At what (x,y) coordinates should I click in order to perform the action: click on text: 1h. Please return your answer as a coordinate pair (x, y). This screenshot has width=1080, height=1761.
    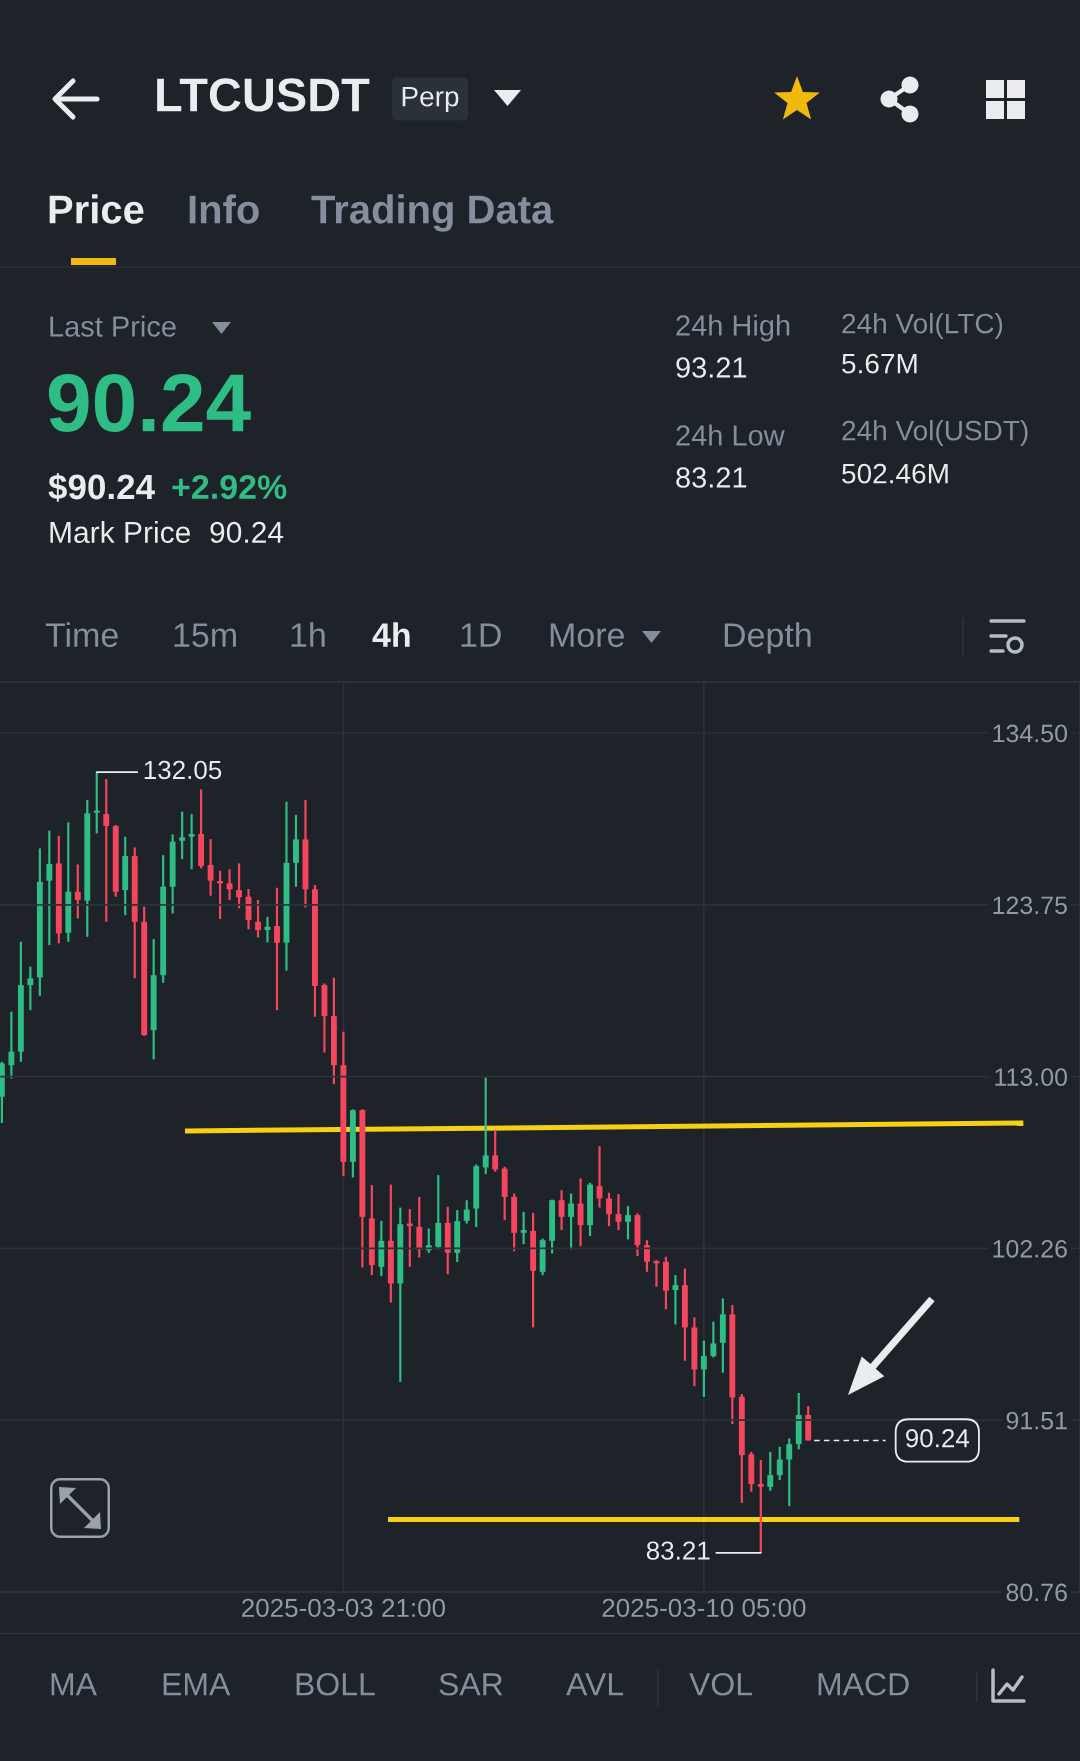
    Looking at the image, I should click on (308, 634).